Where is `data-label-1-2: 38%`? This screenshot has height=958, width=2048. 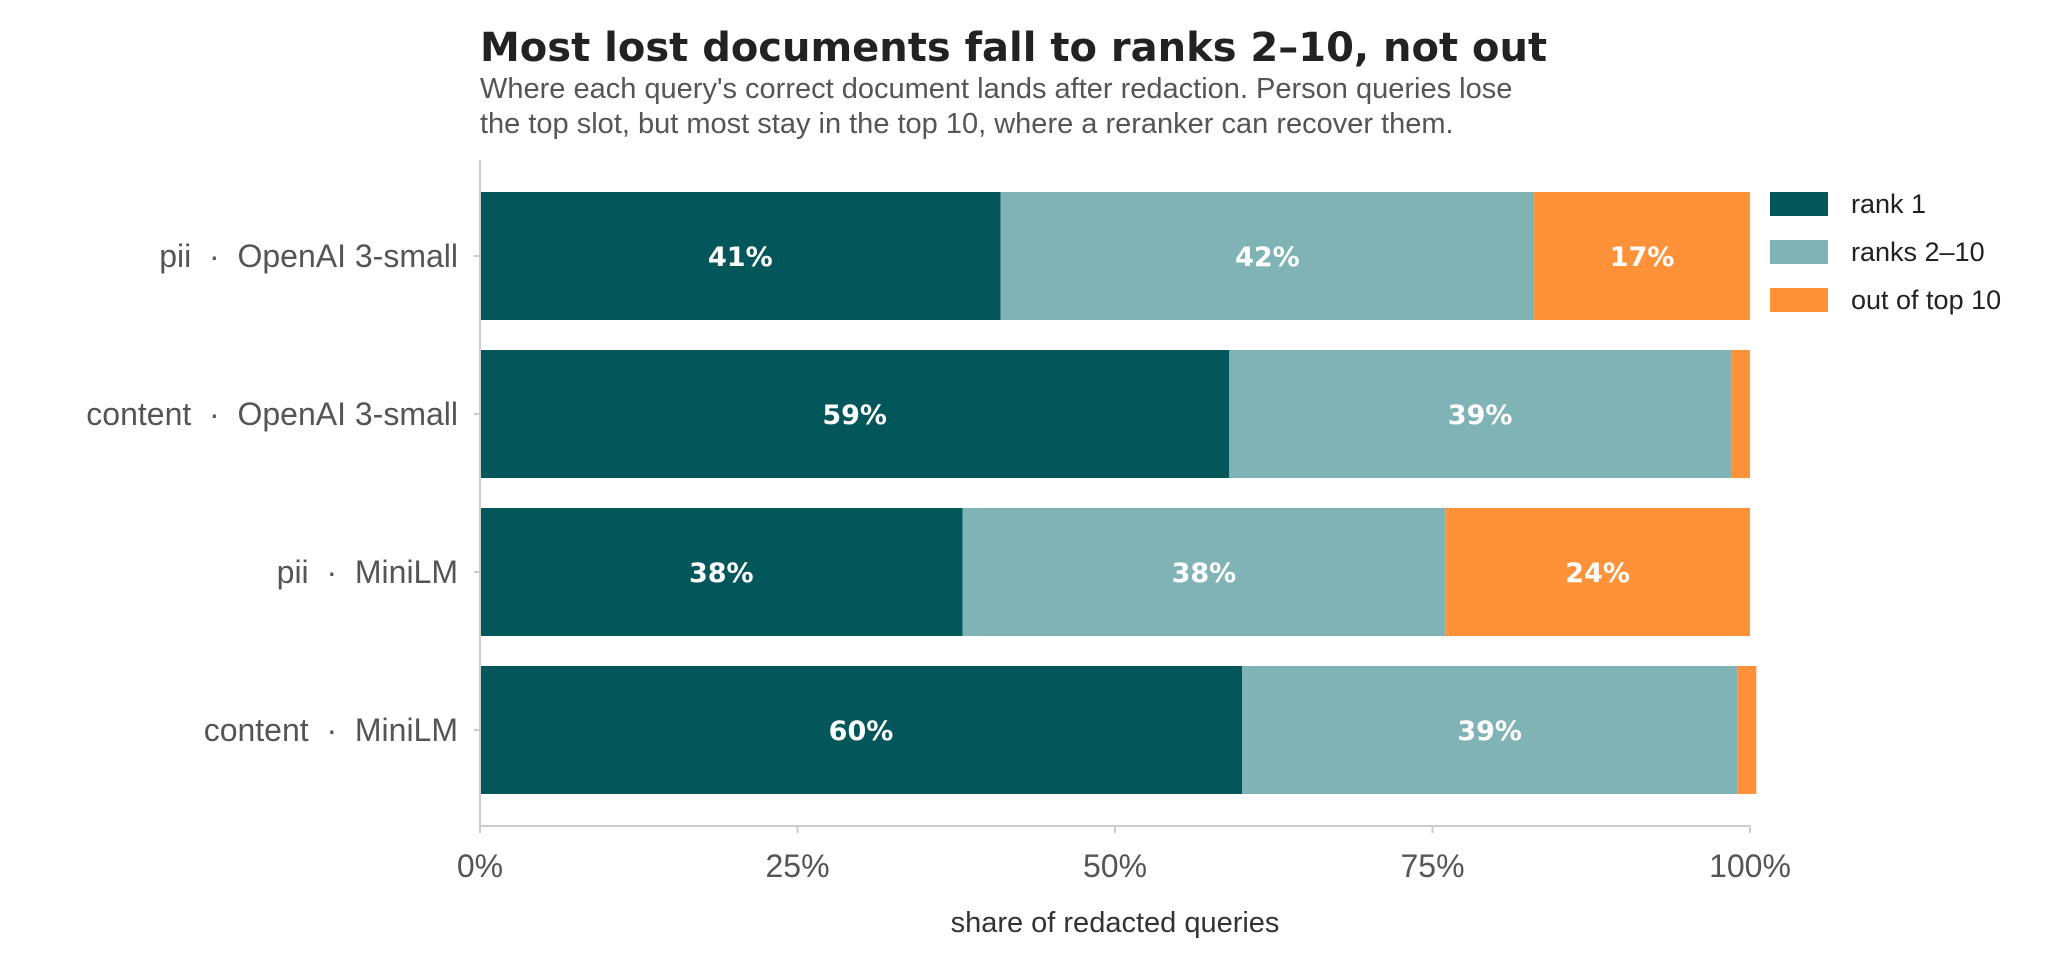 data-label-1-2: 38% is located at coordinates (1204, 573).